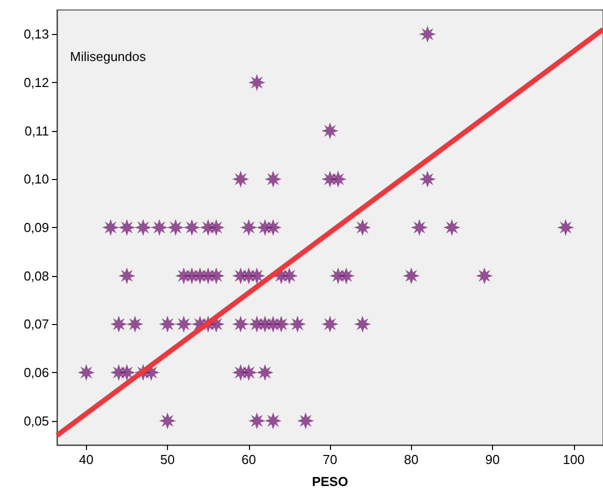 The image size is (603, 501). Describe the element at coordinates (36, 179) in the screenshot. I see `y-tick-label: 0,10` at that location.